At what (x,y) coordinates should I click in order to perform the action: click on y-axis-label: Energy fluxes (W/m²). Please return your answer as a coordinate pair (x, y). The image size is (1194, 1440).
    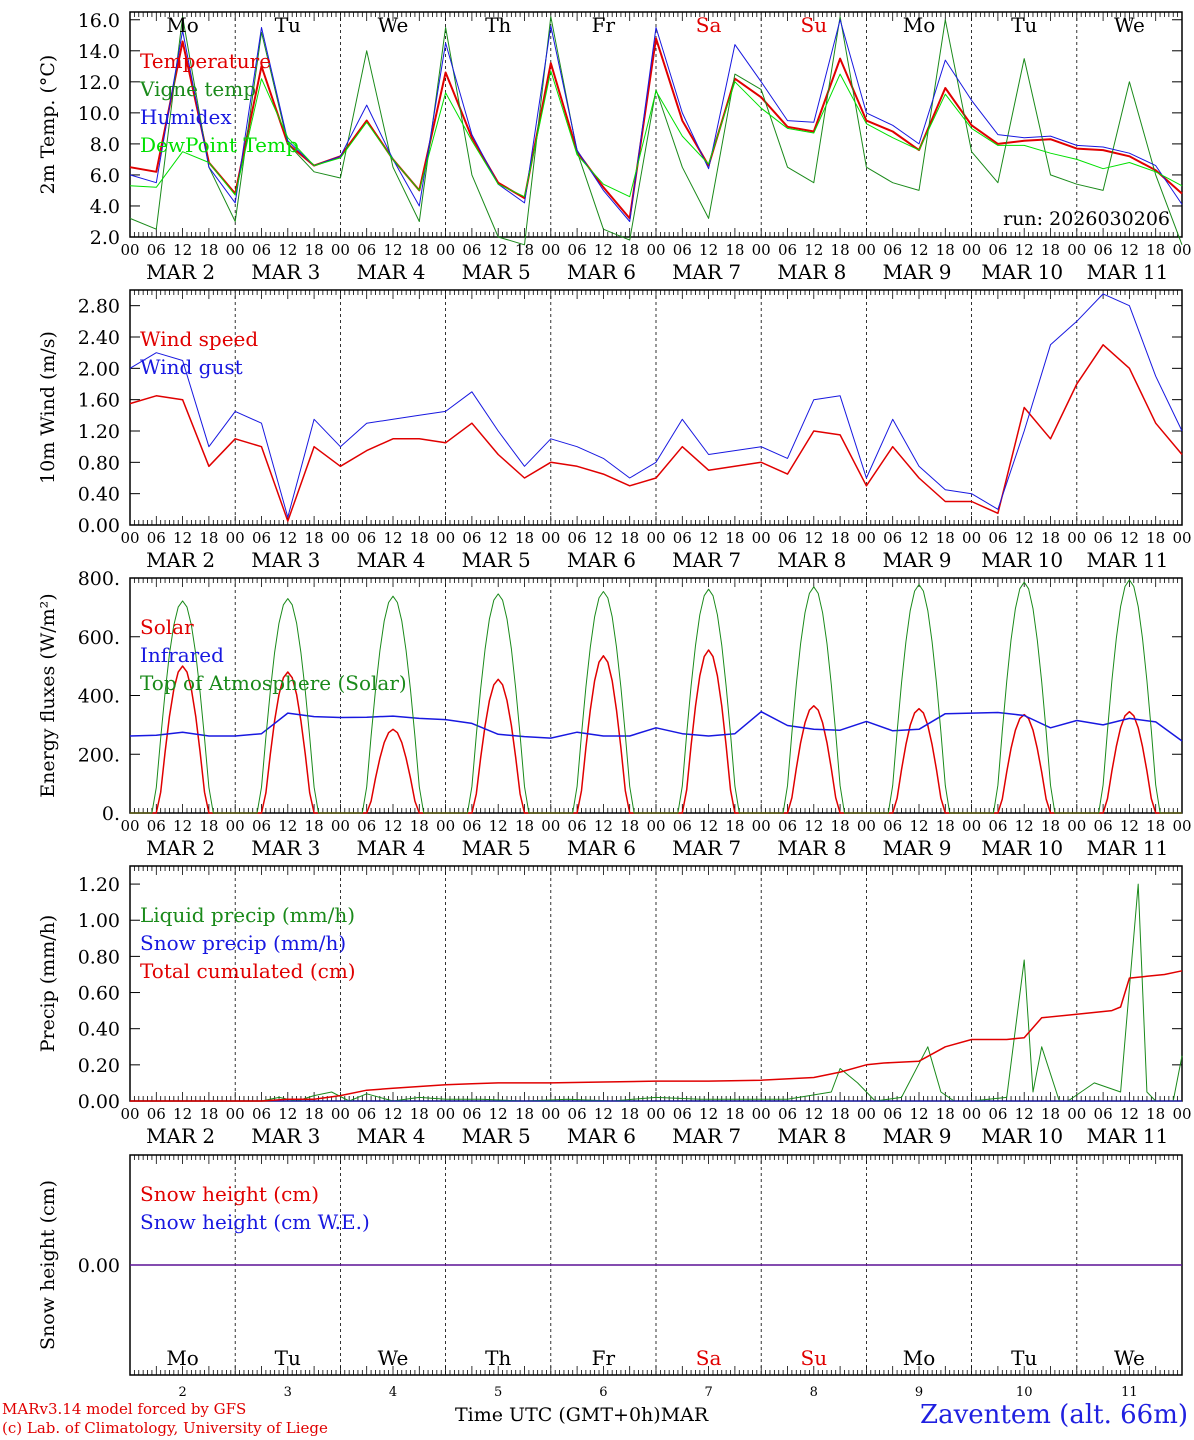
    Looking at the image, I should click on (48, 695).